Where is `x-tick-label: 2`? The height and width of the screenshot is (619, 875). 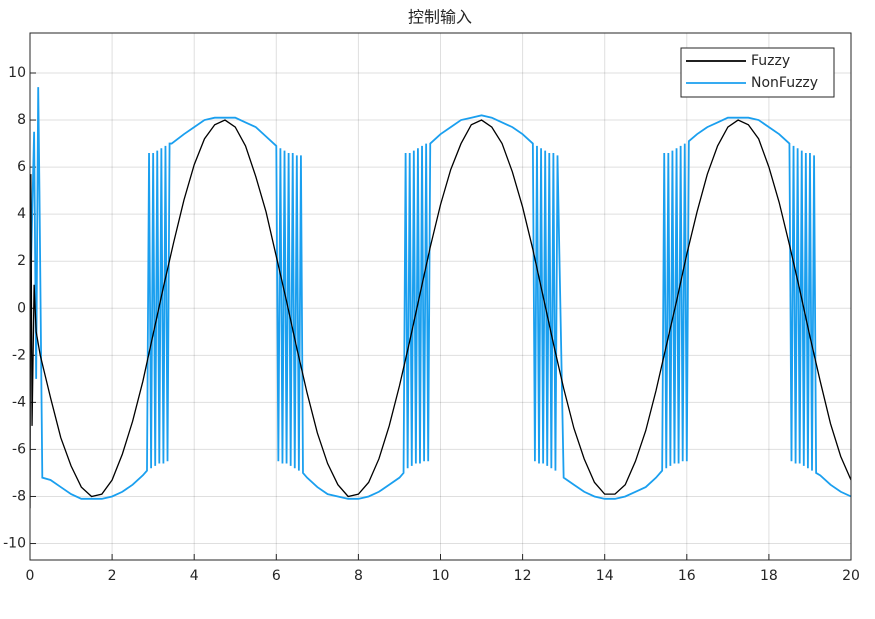
x-tick-label: 2 is located at coordinates (112, 576).